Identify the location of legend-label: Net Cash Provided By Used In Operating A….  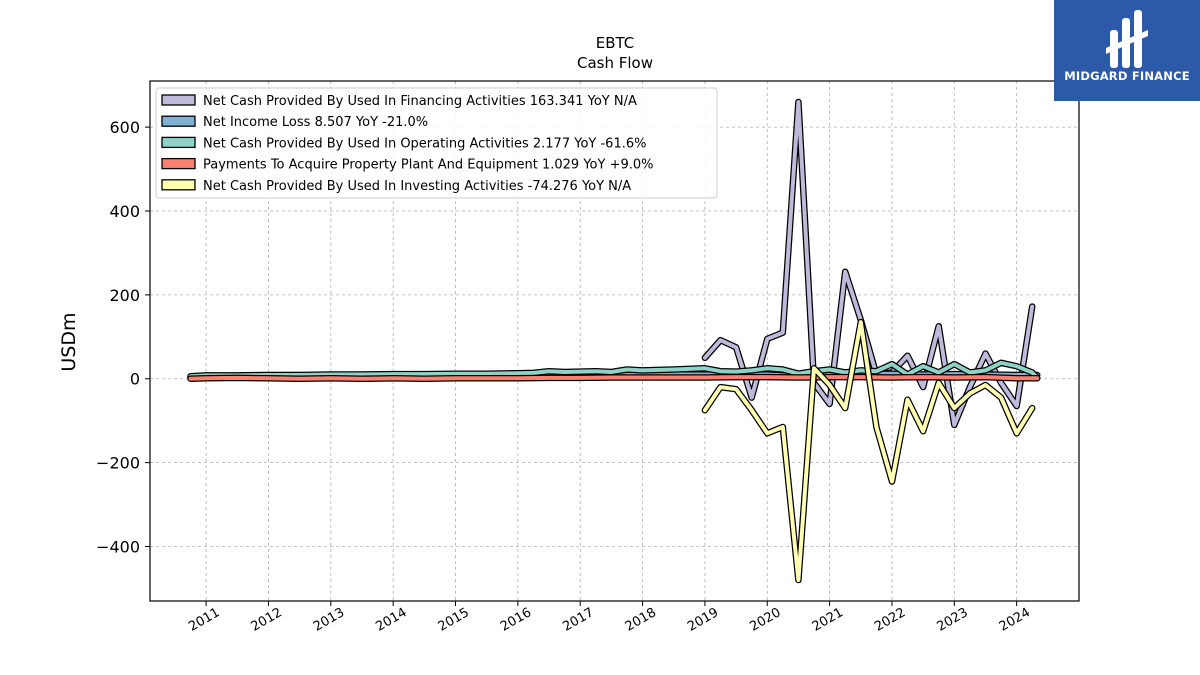
(424, 143).